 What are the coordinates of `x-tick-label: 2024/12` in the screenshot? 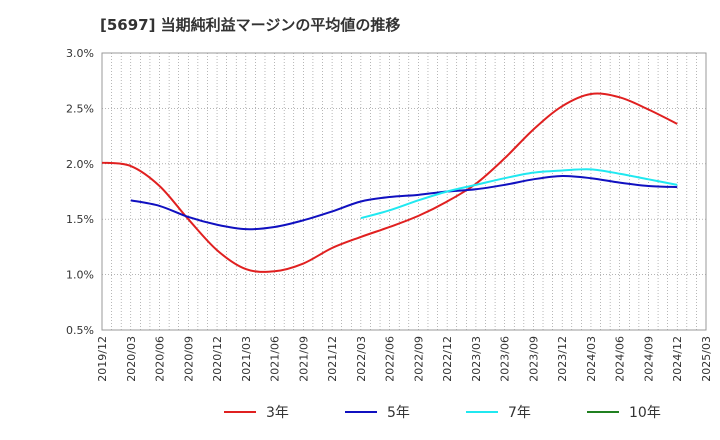 It's located at (677, 359).